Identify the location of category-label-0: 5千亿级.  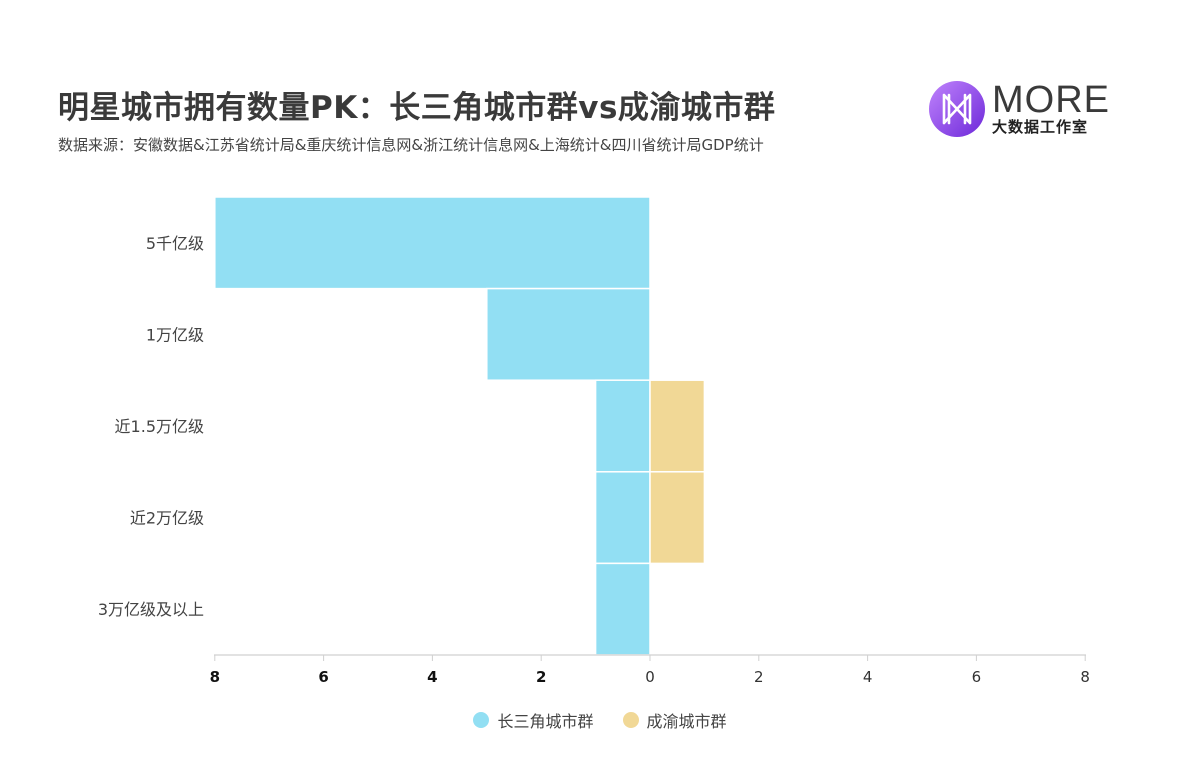
(175, 243).